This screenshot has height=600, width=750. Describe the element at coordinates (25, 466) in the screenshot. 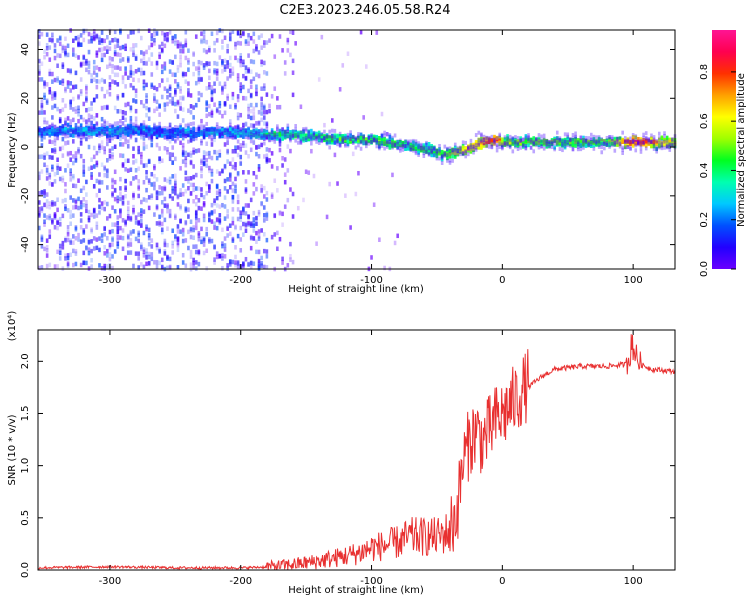

I see `snr-y-tick-label: 1.0` at that location.